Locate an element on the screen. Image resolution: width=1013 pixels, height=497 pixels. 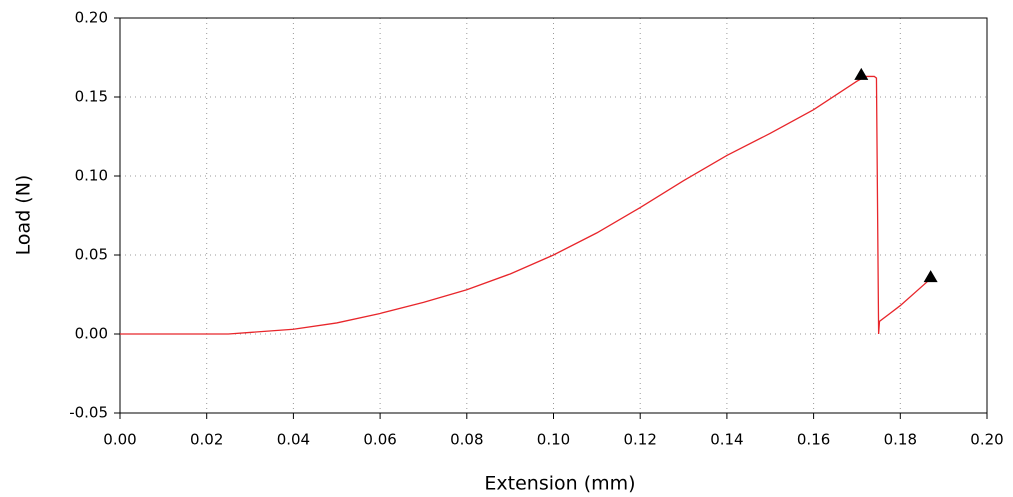
y-tick-label: 0.00 is located at coordinates (91, 334).